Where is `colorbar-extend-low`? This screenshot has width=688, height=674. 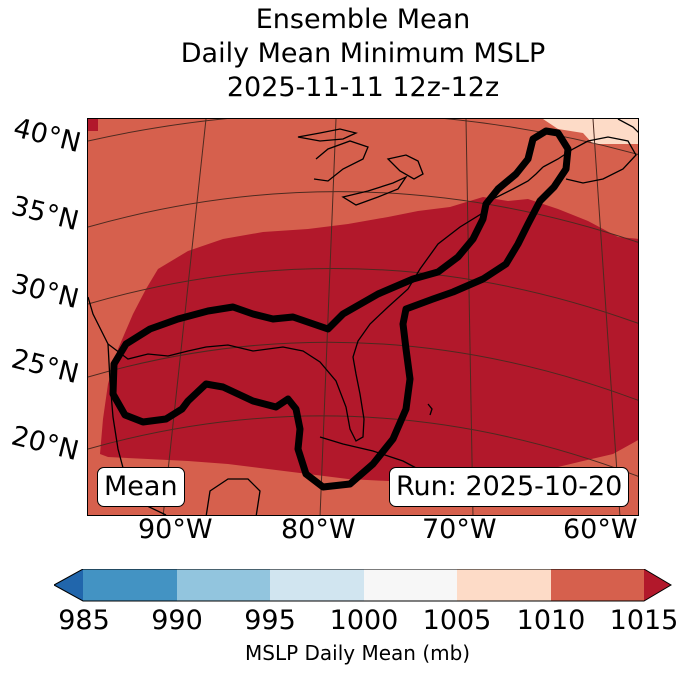 colorbar-extend-low is located at coordinates (68, 585).